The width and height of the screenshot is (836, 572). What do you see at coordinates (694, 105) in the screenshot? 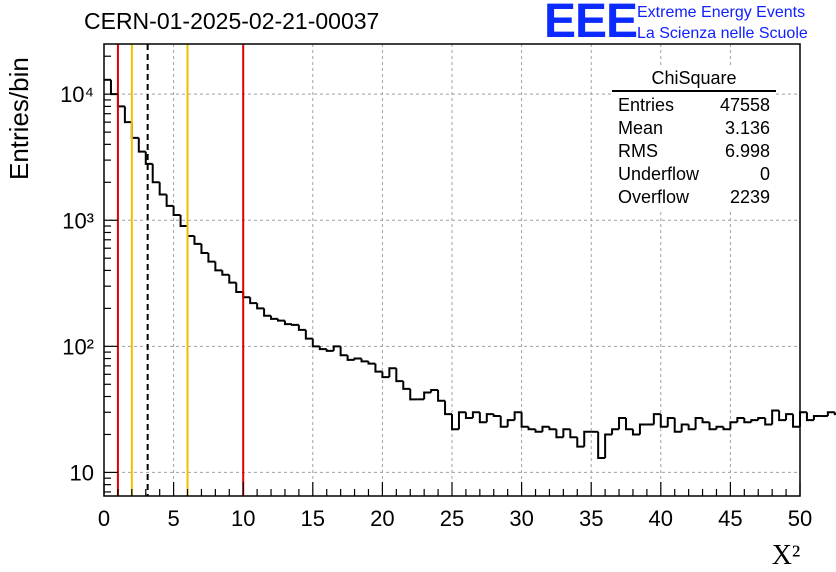
I see `stats-row: Entries 47558` at bounding box center [694, 105].